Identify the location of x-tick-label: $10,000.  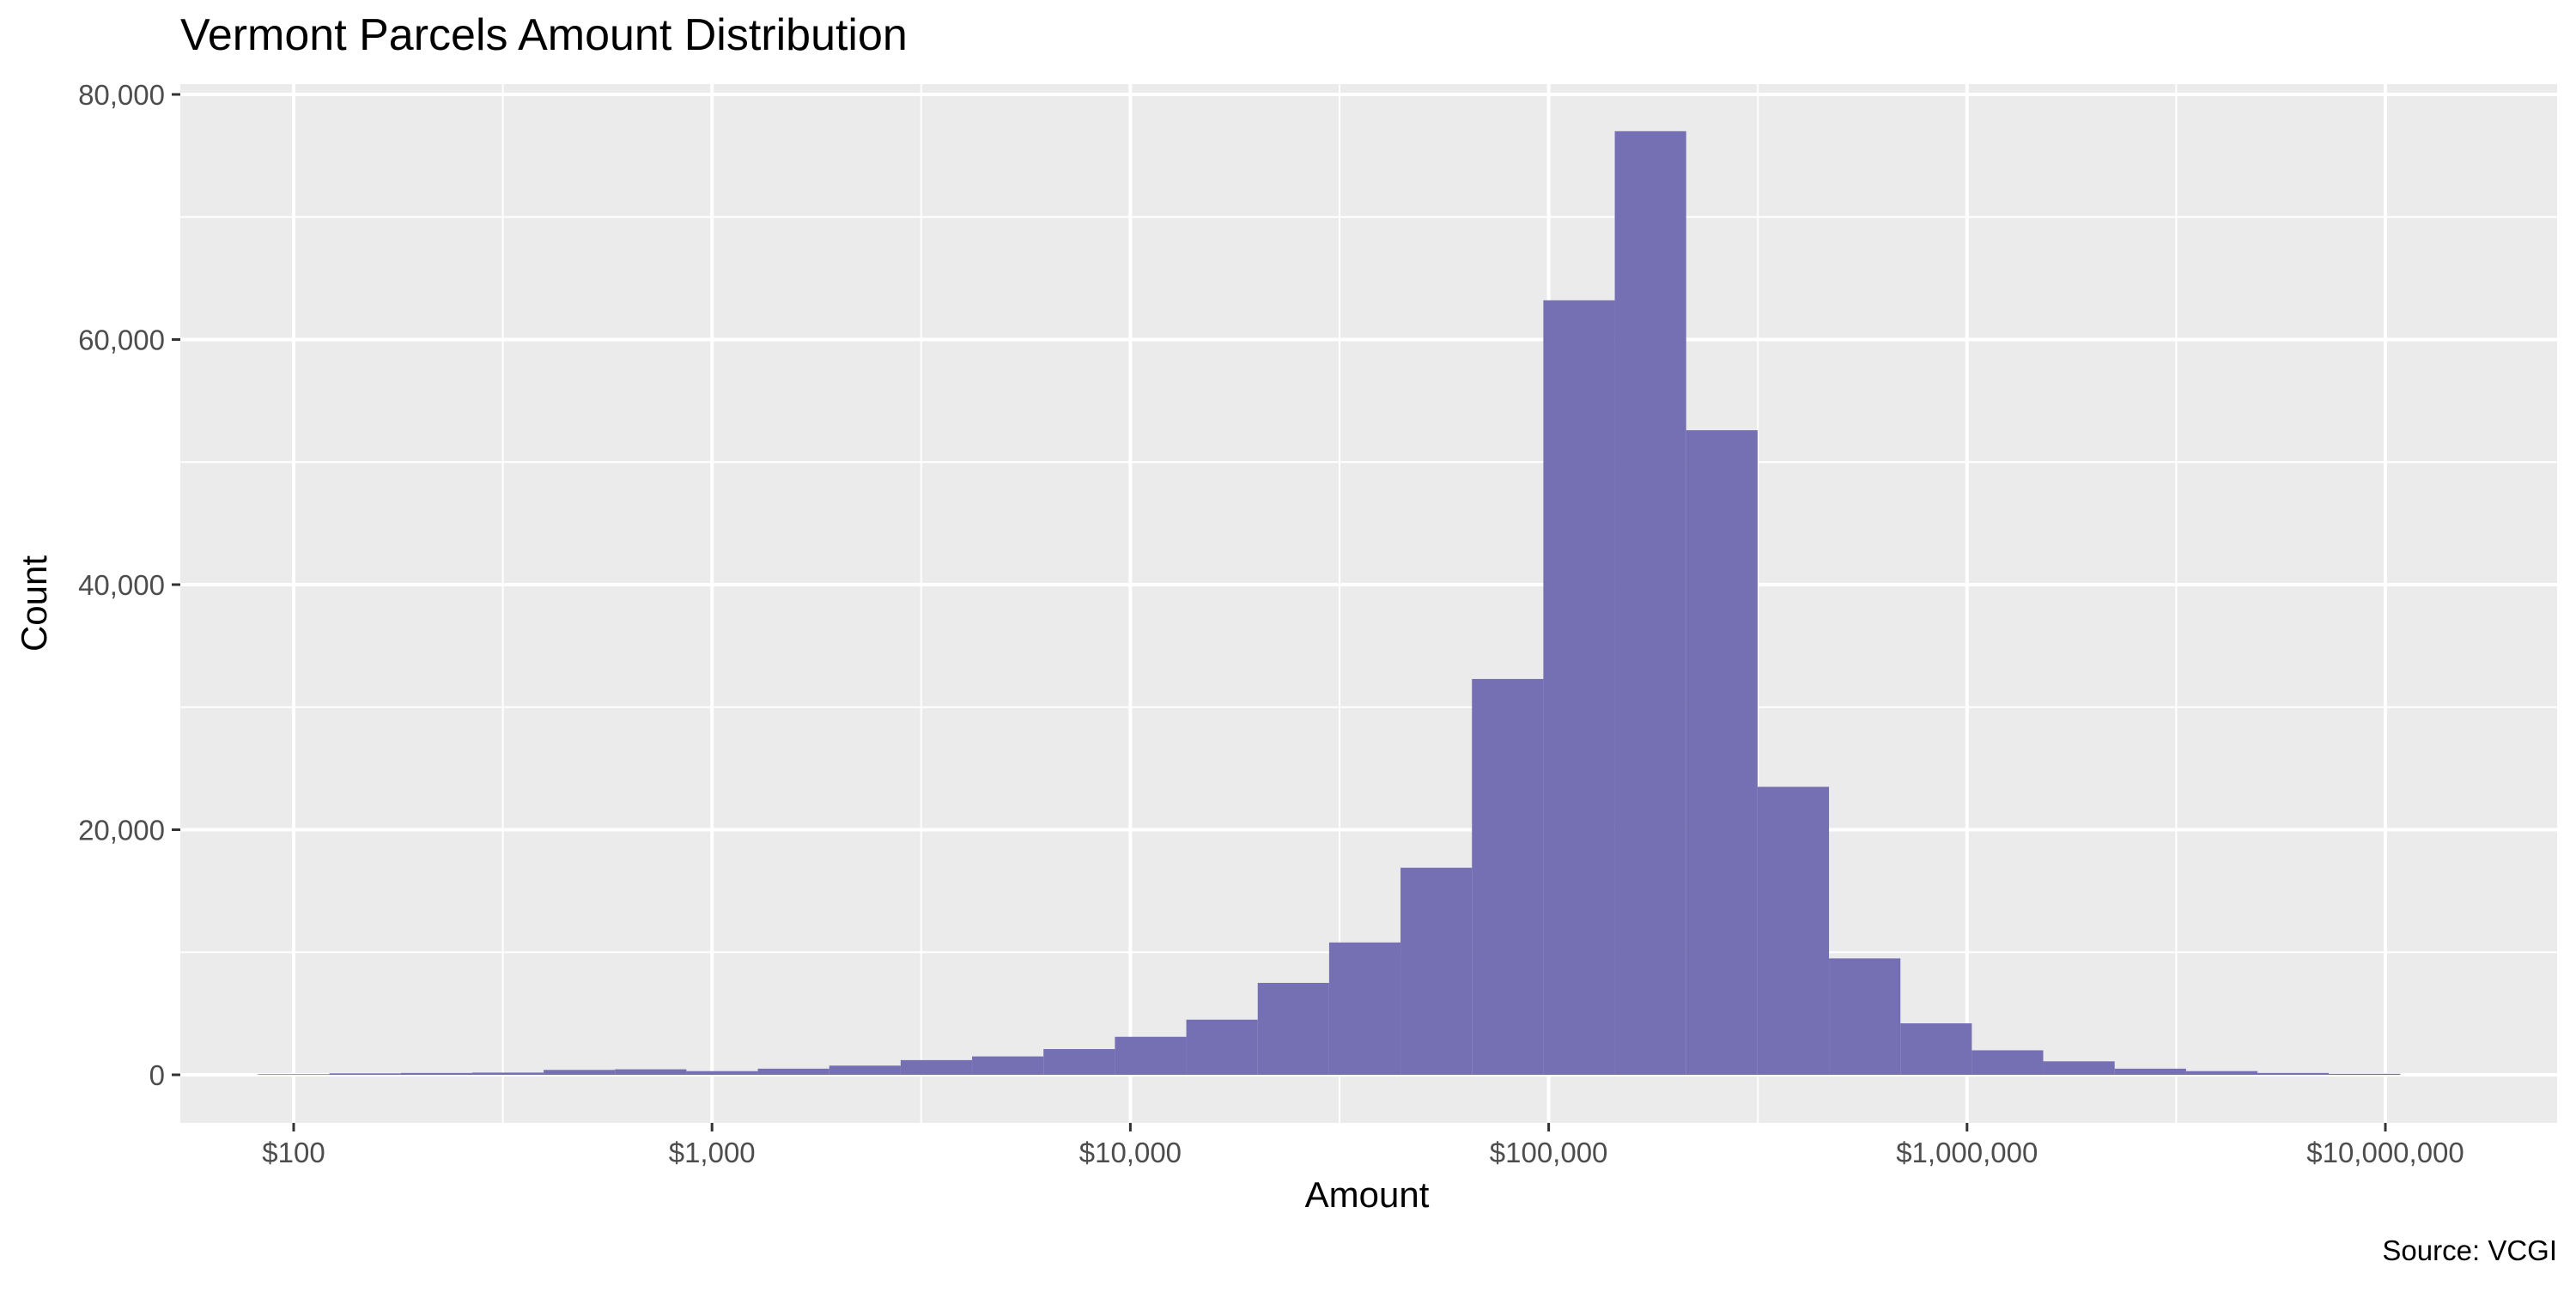
(1130, 1152).